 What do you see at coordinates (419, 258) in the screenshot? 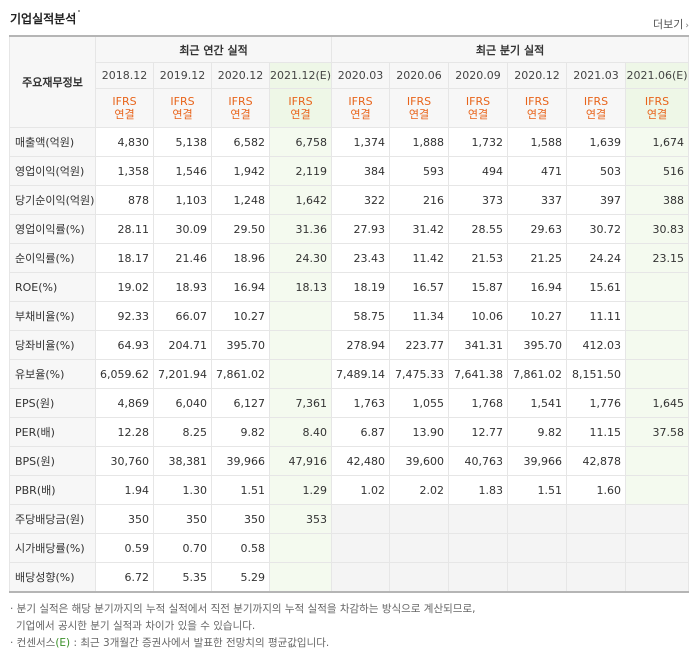
I see `value-cell: 11.42` at bounding box center [419, 258].